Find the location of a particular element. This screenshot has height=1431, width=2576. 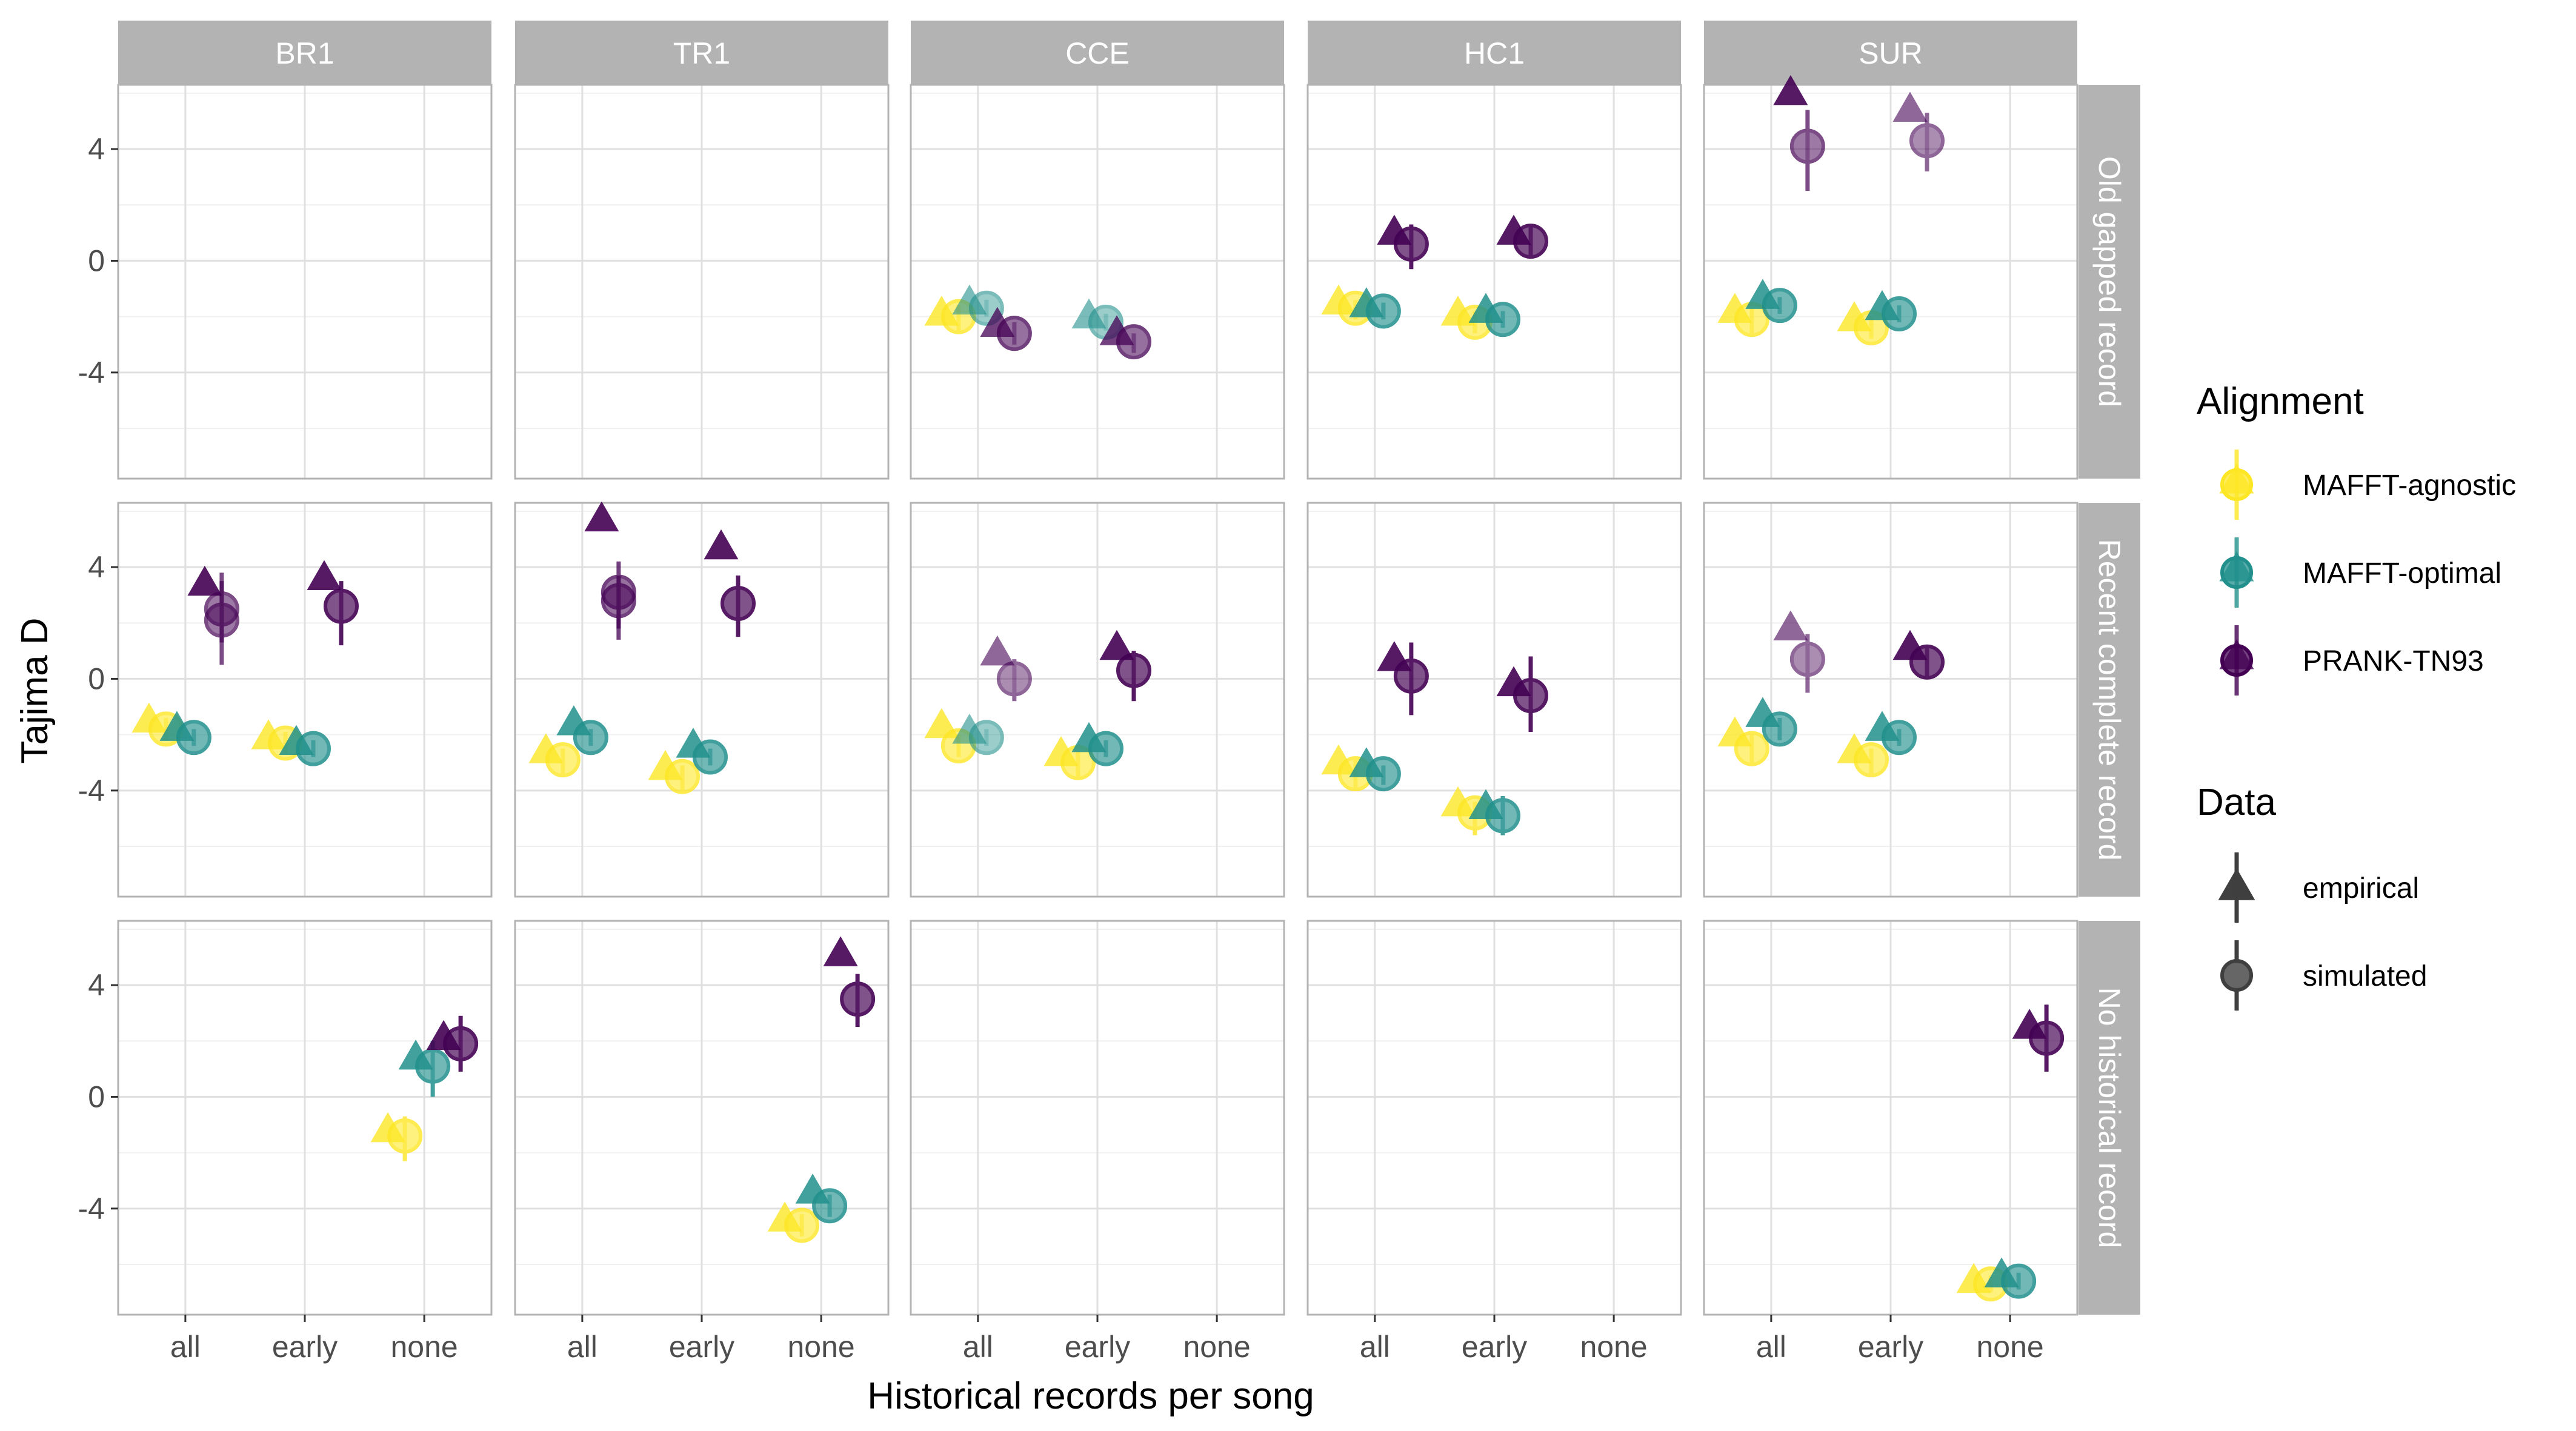

legend-label: PRANK-TN93 is located at coordinates (2393, 661).